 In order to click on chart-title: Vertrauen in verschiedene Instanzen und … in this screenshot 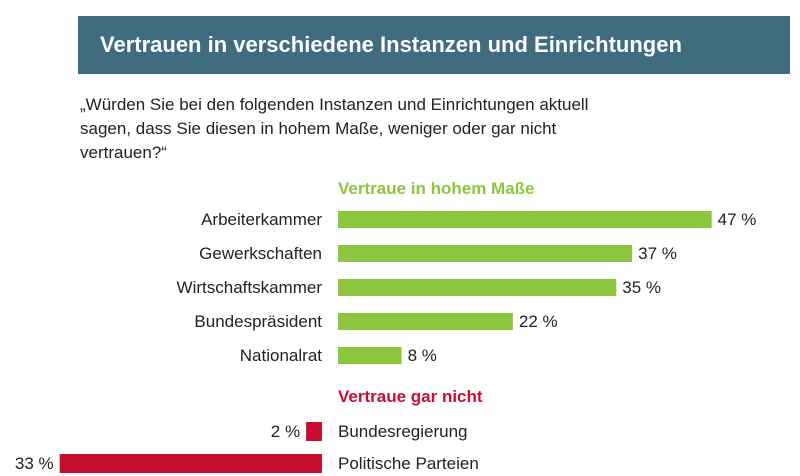, I will do `click(391, 44)`.